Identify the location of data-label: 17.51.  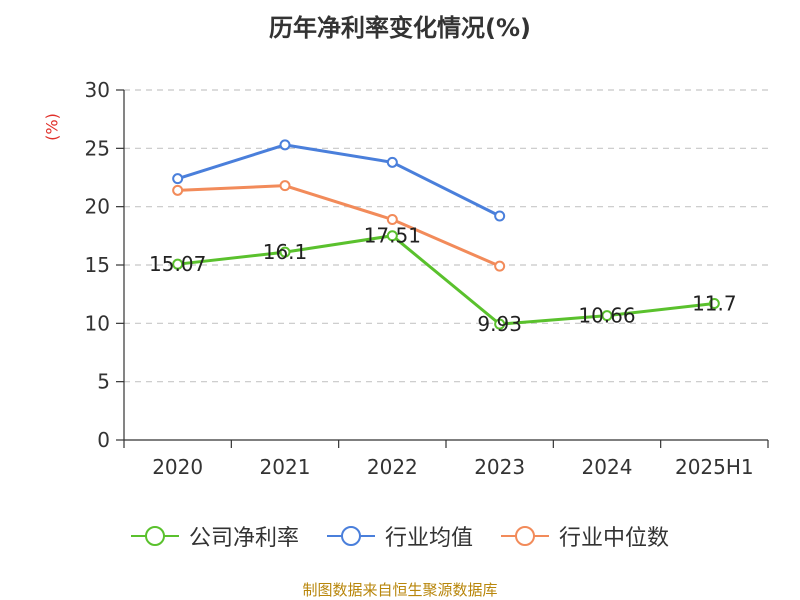
(392, 236).